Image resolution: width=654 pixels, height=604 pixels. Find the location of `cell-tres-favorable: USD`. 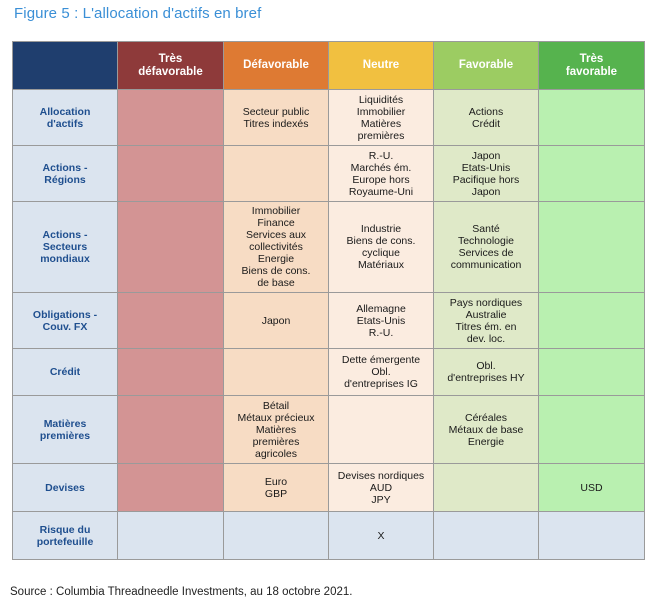

cell-tres-favorable: USD is located at coordinates (591, 487).